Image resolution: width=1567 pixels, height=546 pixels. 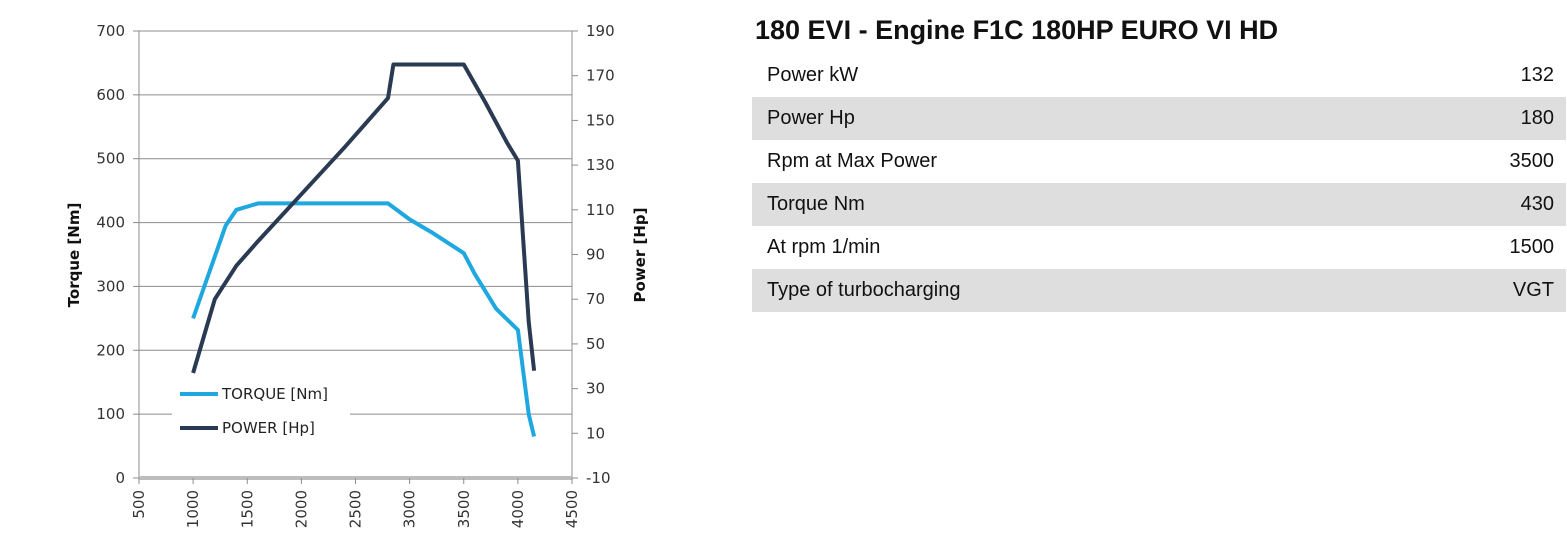 What do you see at coordinates (301, 509) in the screenshot?
I see `x-tick-label: 2000` at bounding box center [301, 509].